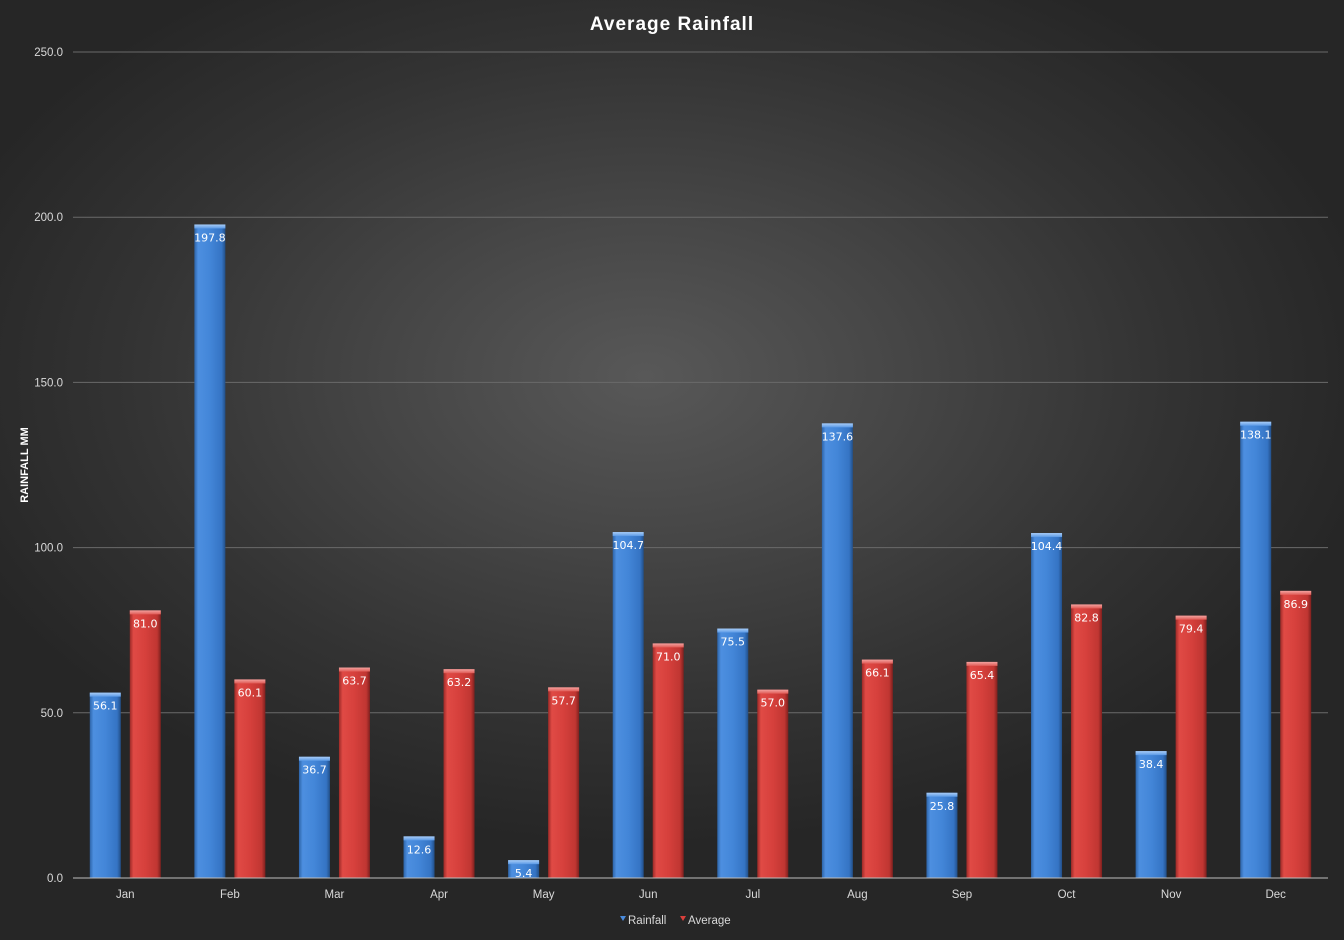 Image resolution: width=1344 pixels, height=940 pixels. I want to click on data-label: 137.6, so click(838, 436).